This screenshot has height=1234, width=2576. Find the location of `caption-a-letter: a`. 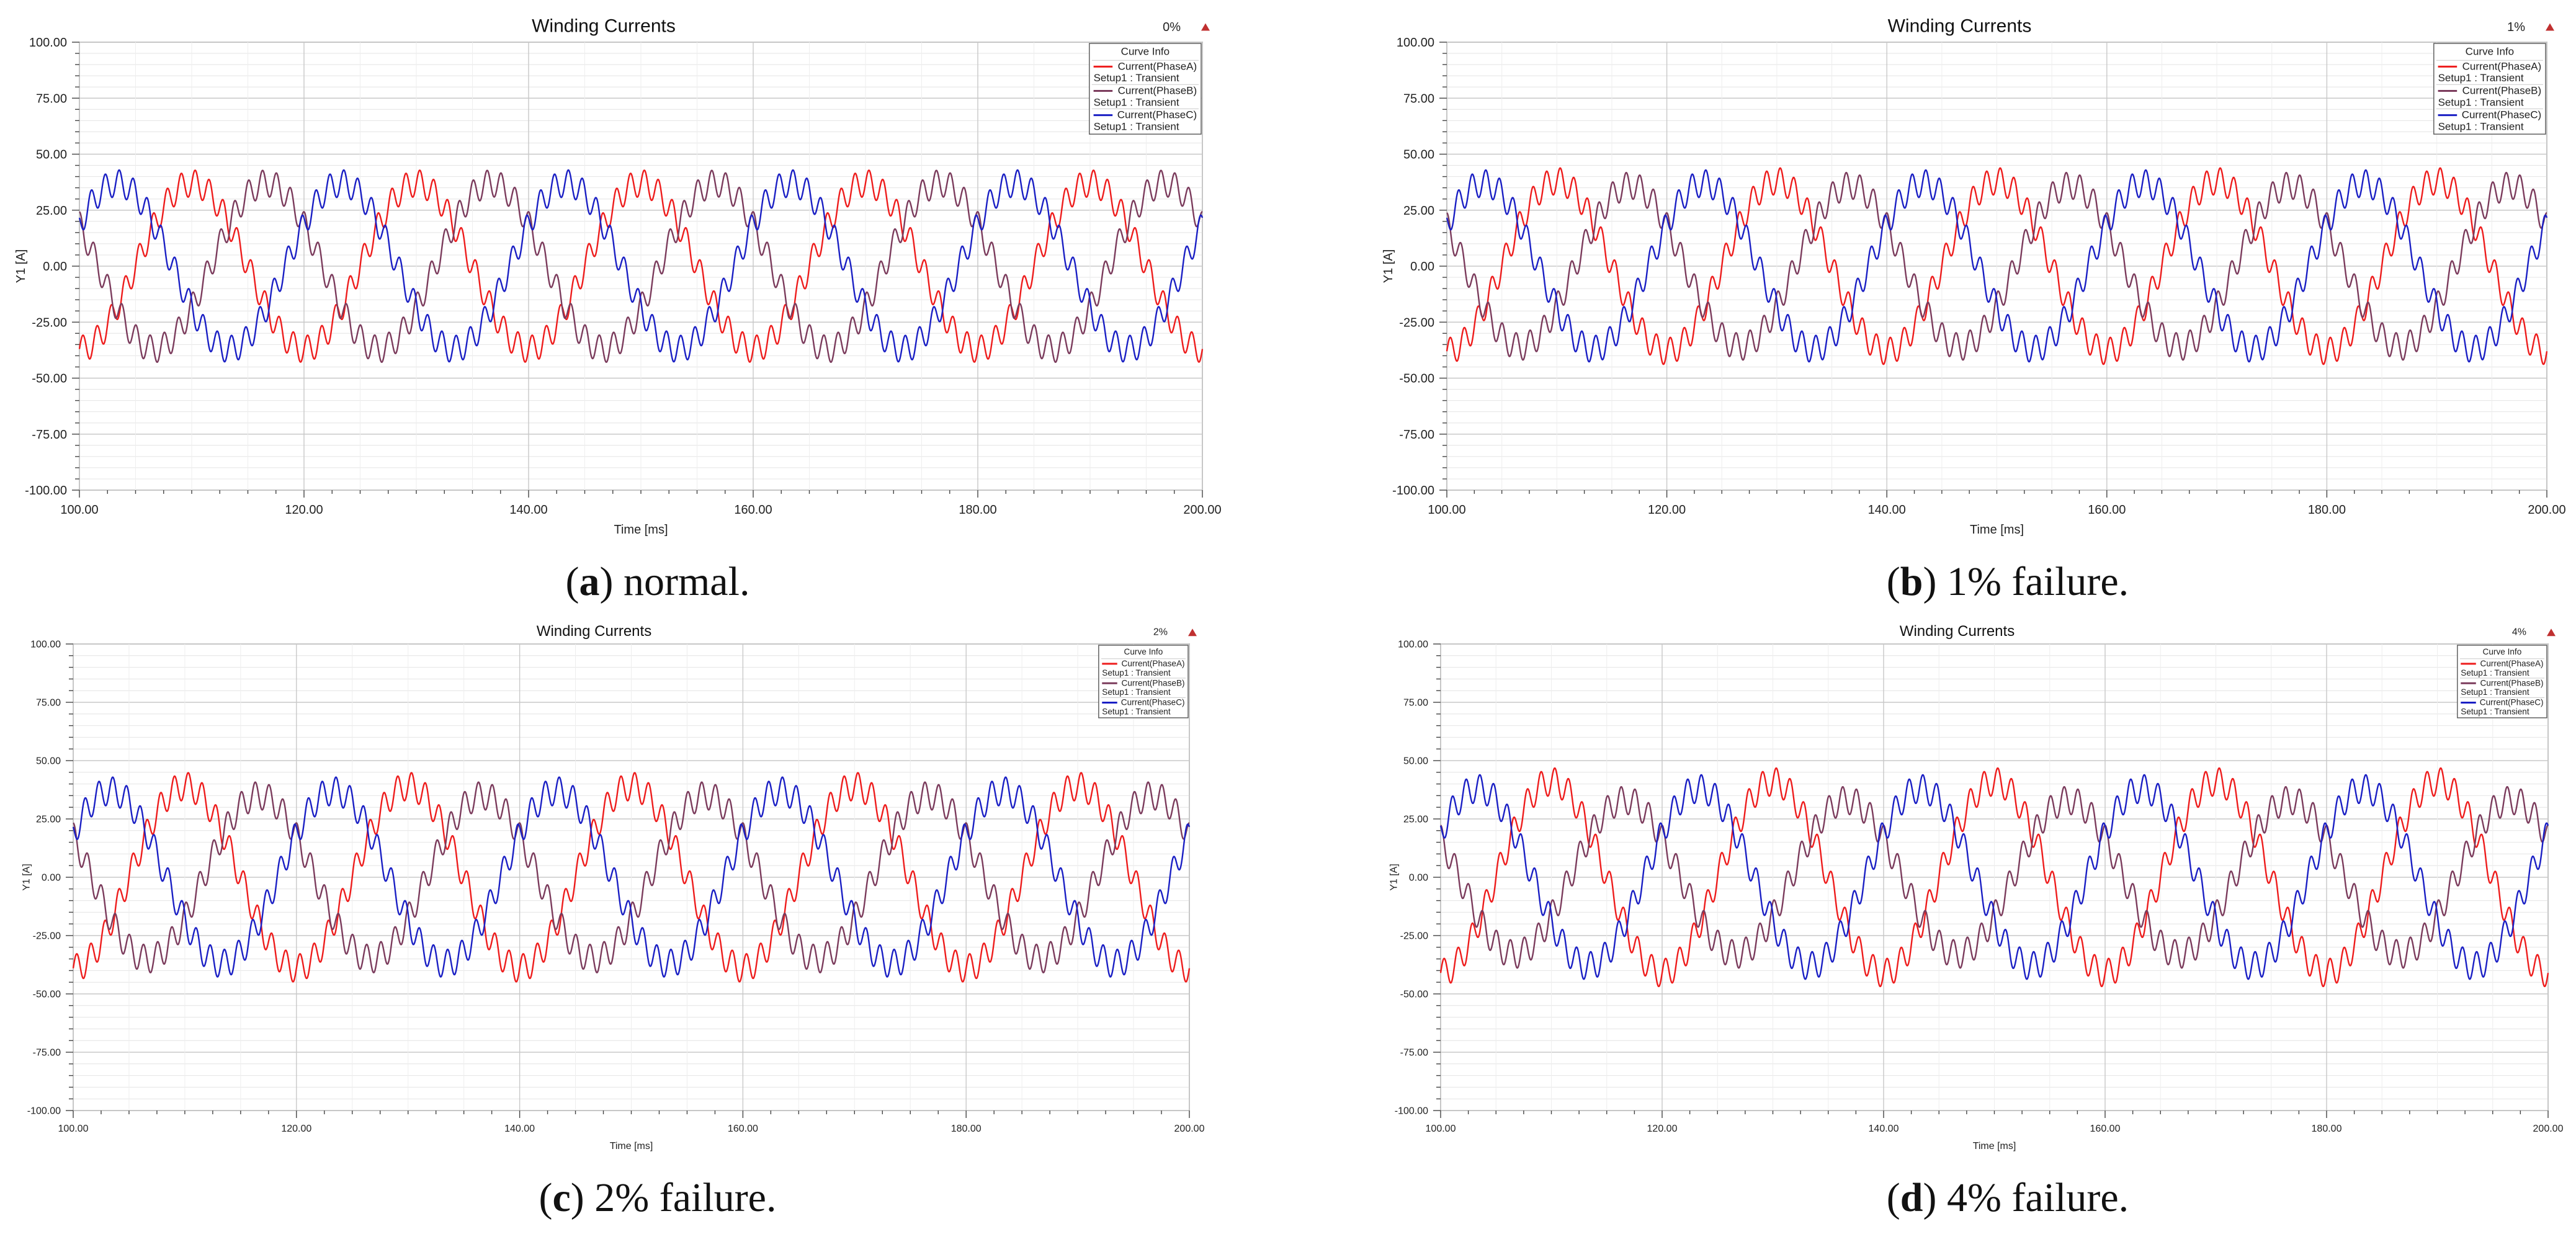

caption-a-letter: a is located at coordinates (589, 581).